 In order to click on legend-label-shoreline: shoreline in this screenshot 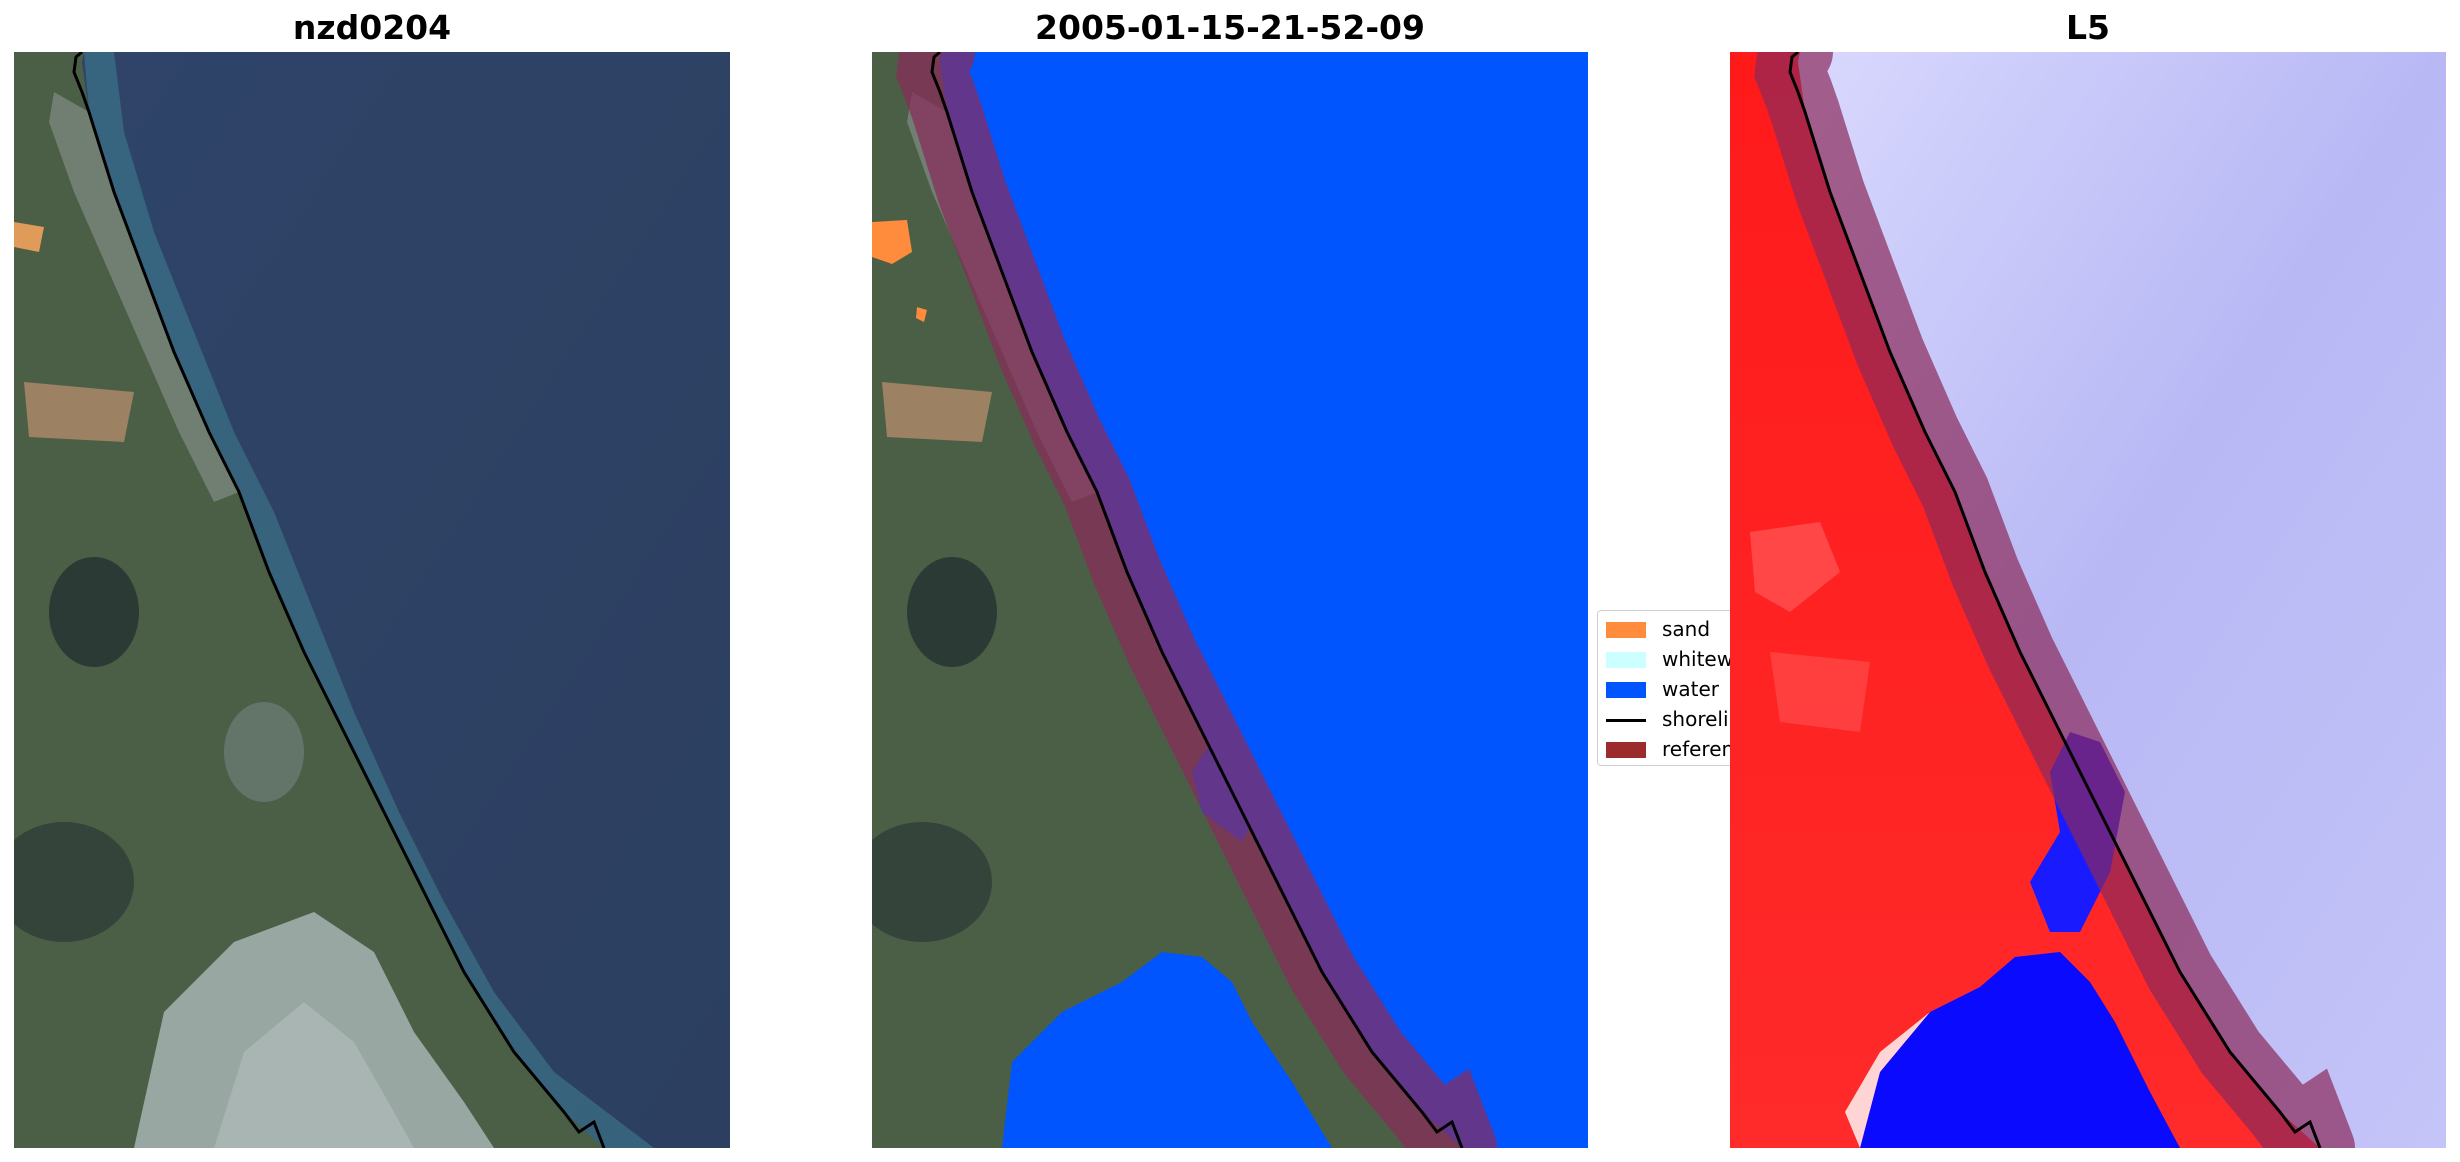, I will do `click(1697, 719)`.